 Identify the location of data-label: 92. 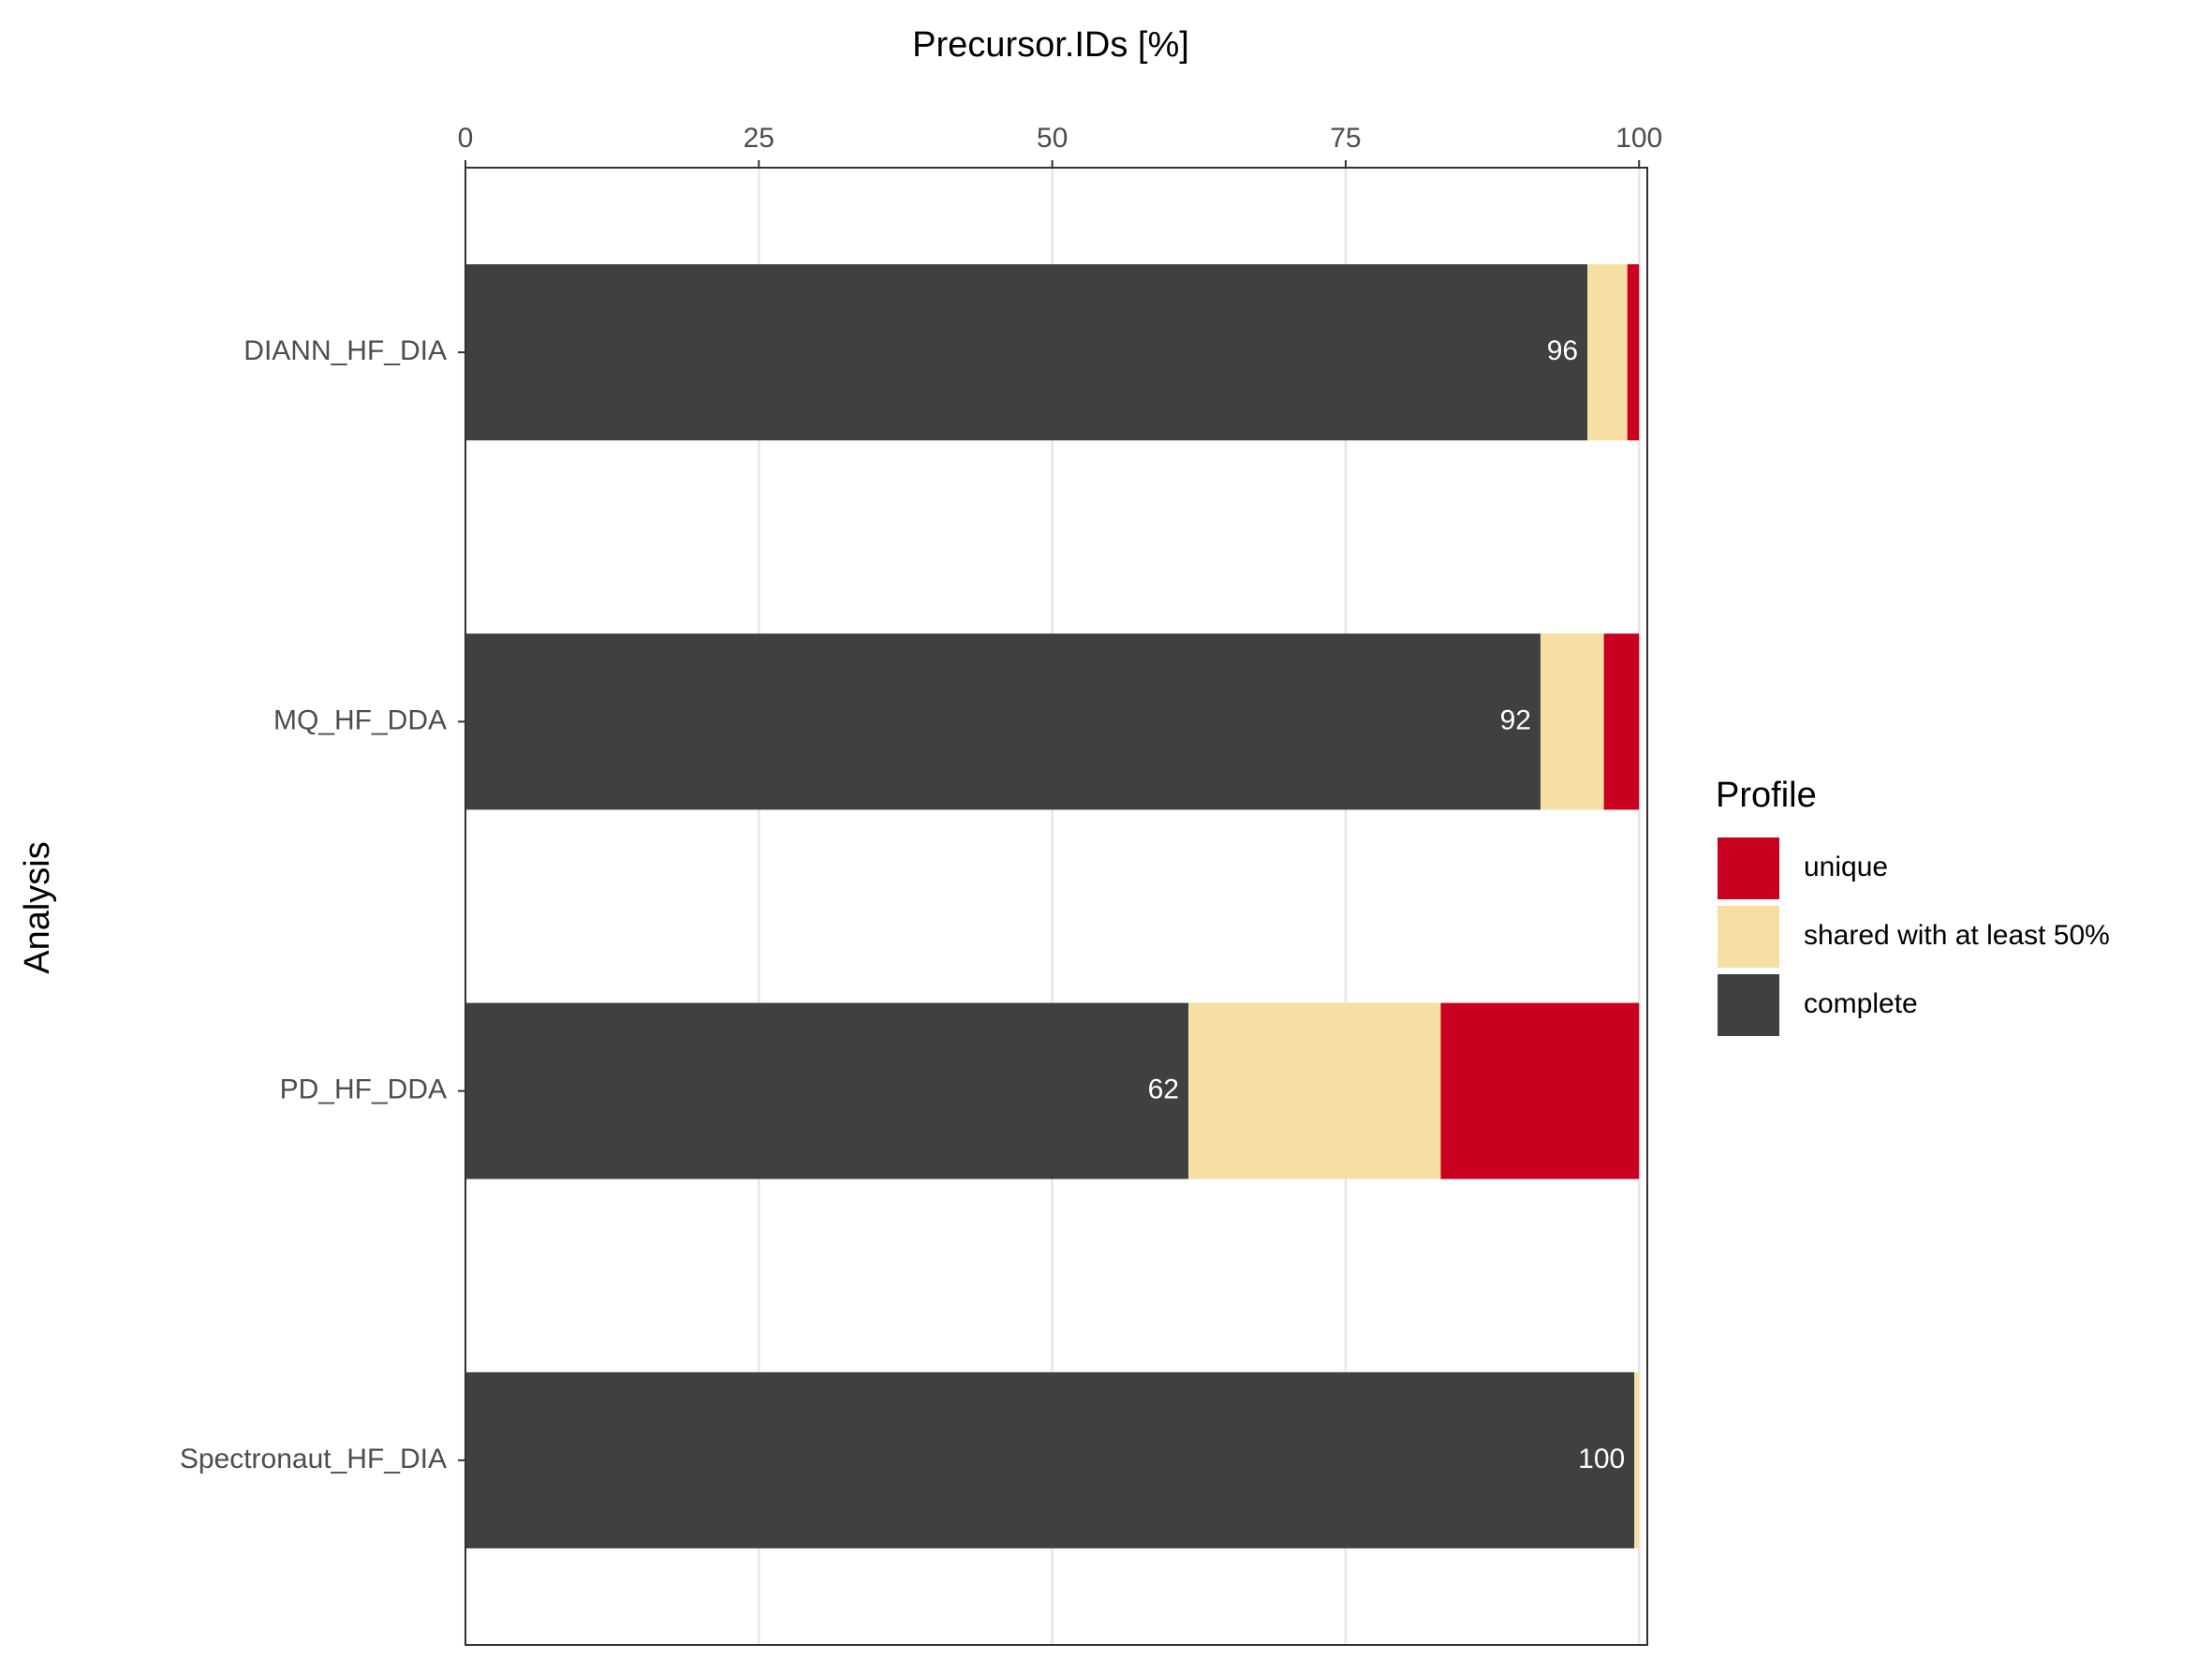
(1516, 720).